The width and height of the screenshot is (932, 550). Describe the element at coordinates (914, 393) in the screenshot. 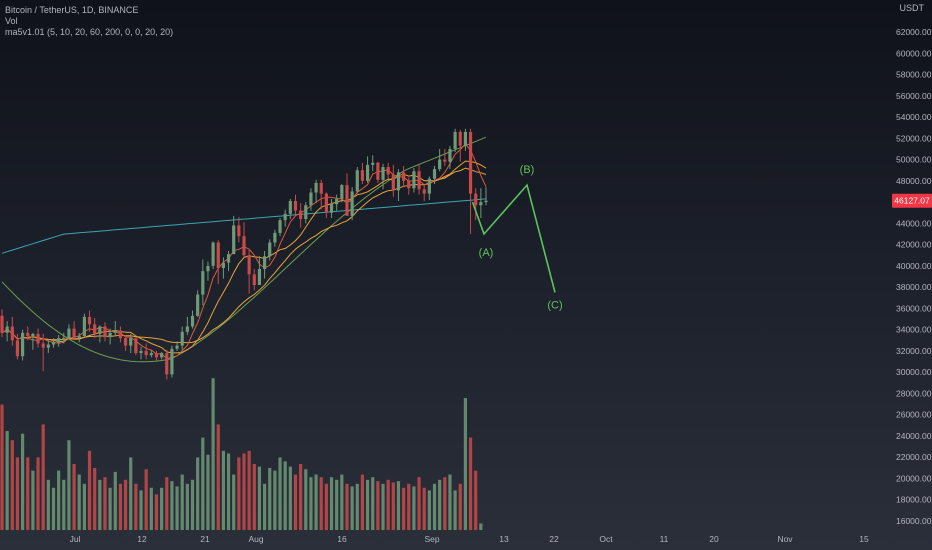

I see `y-tick-label: 28000.00` at that location.